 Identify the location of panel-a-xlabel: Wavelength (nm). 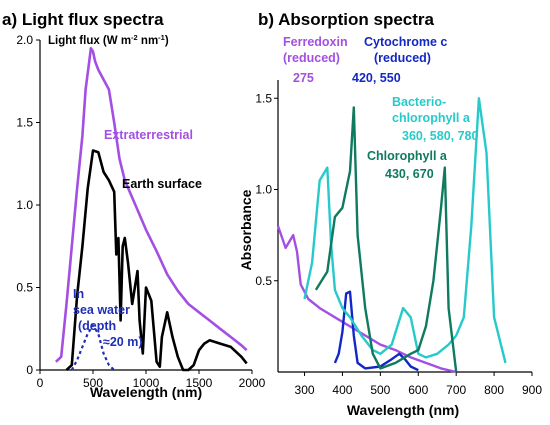
(146, 392).